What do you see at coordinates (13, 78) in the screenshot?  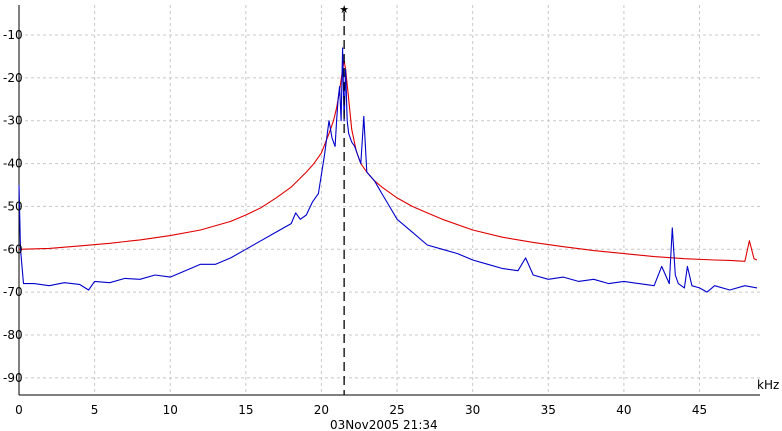 I see `y-tick-label: -20` at bounding box center [13, 78].